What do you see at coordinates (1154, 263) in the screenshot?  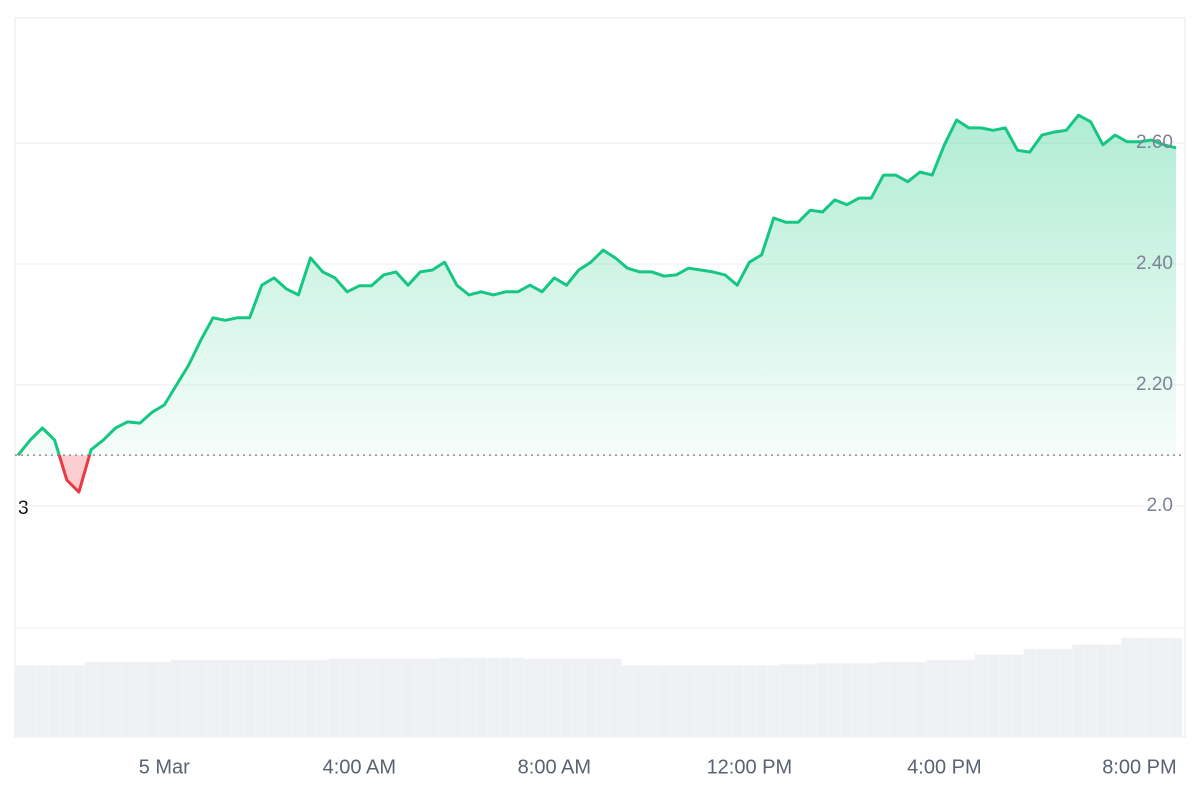 I see `y-tick-label: 2.40` at bounding box center [1154, 263].